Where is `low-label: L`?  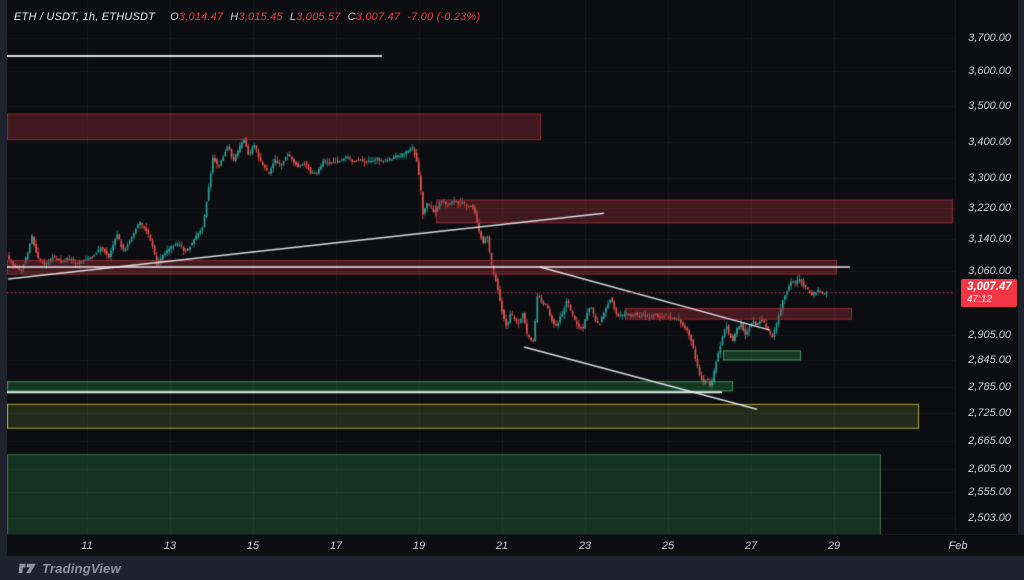
low-label: L is located at coordinates (293, 17).